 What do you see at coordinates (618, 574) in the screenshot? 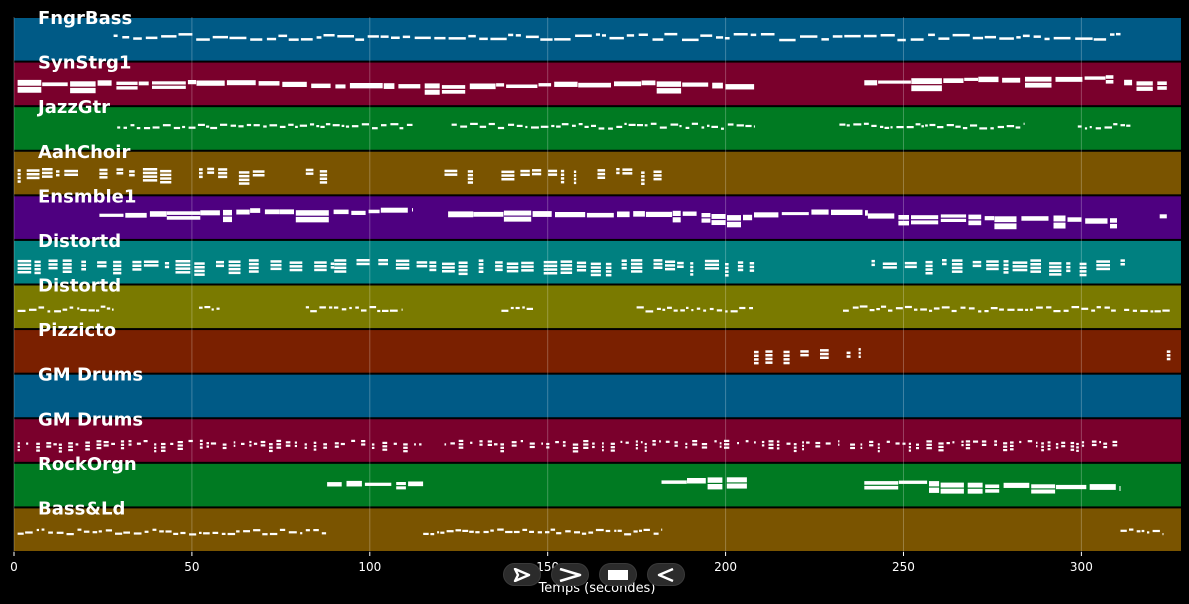
I see `stop-button` at bounding box center [618, 574].